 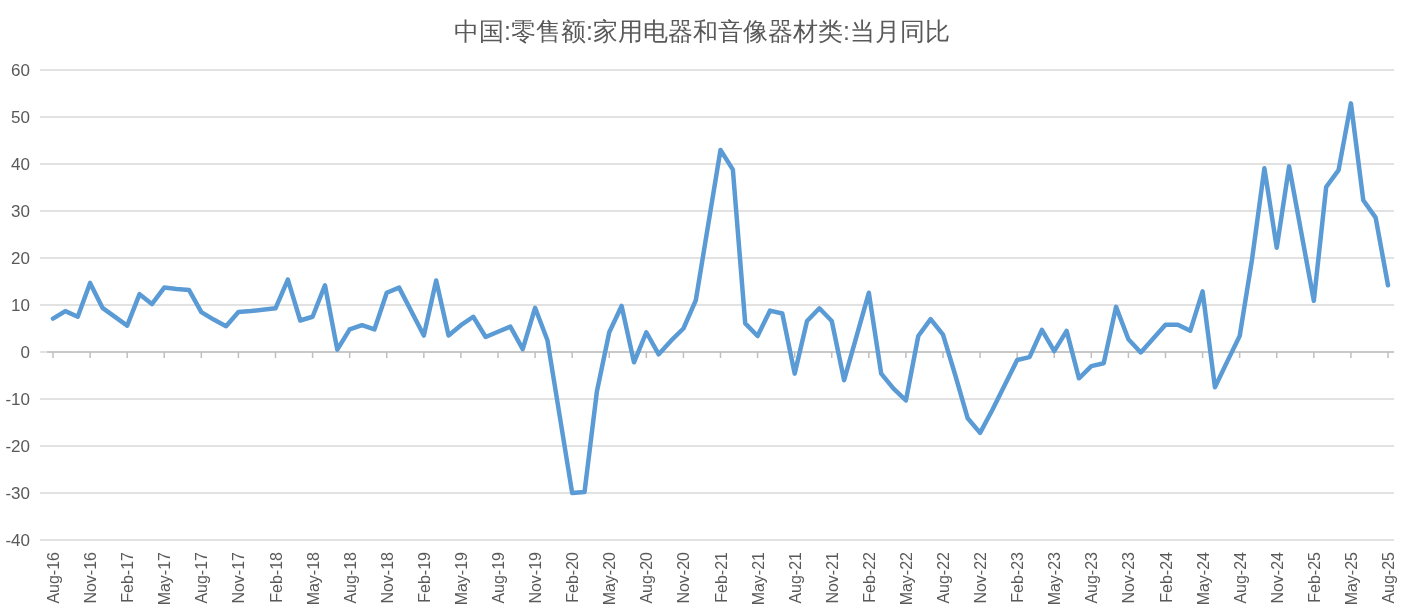 What do you see at coordinates (165, 578) in the screenshot?
I see `x-tick-label: May-17` at bounding box center [165, 578].